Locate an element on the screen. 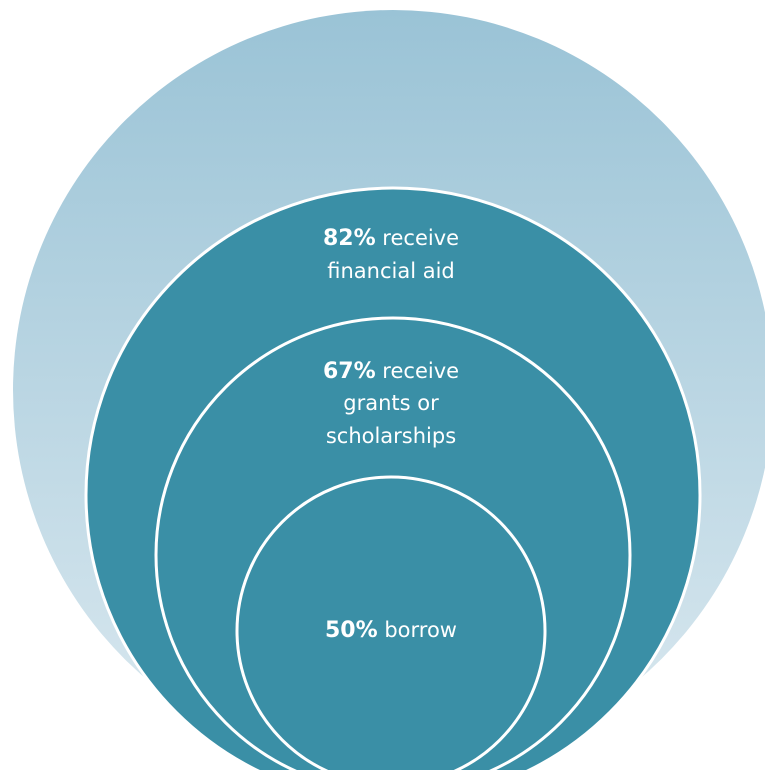  financial-aid-label-line2: financial aid is located at coordinates (391, 271).